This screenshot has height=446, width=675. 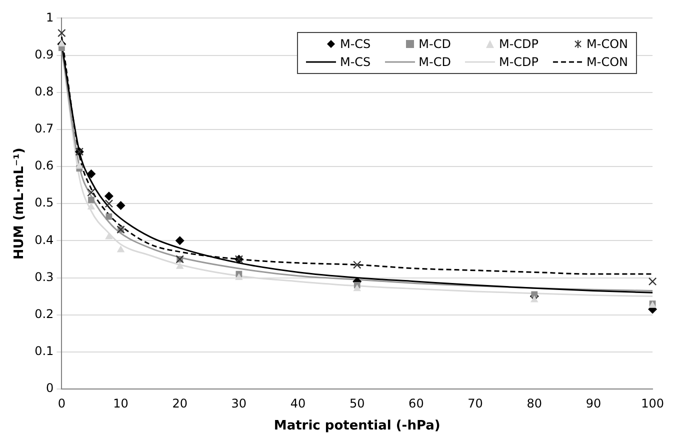 What do you see at coordinates (44, 239) in the screenshot?
I see `y-tick-label: 0.4` at bounding box center [44, 239].